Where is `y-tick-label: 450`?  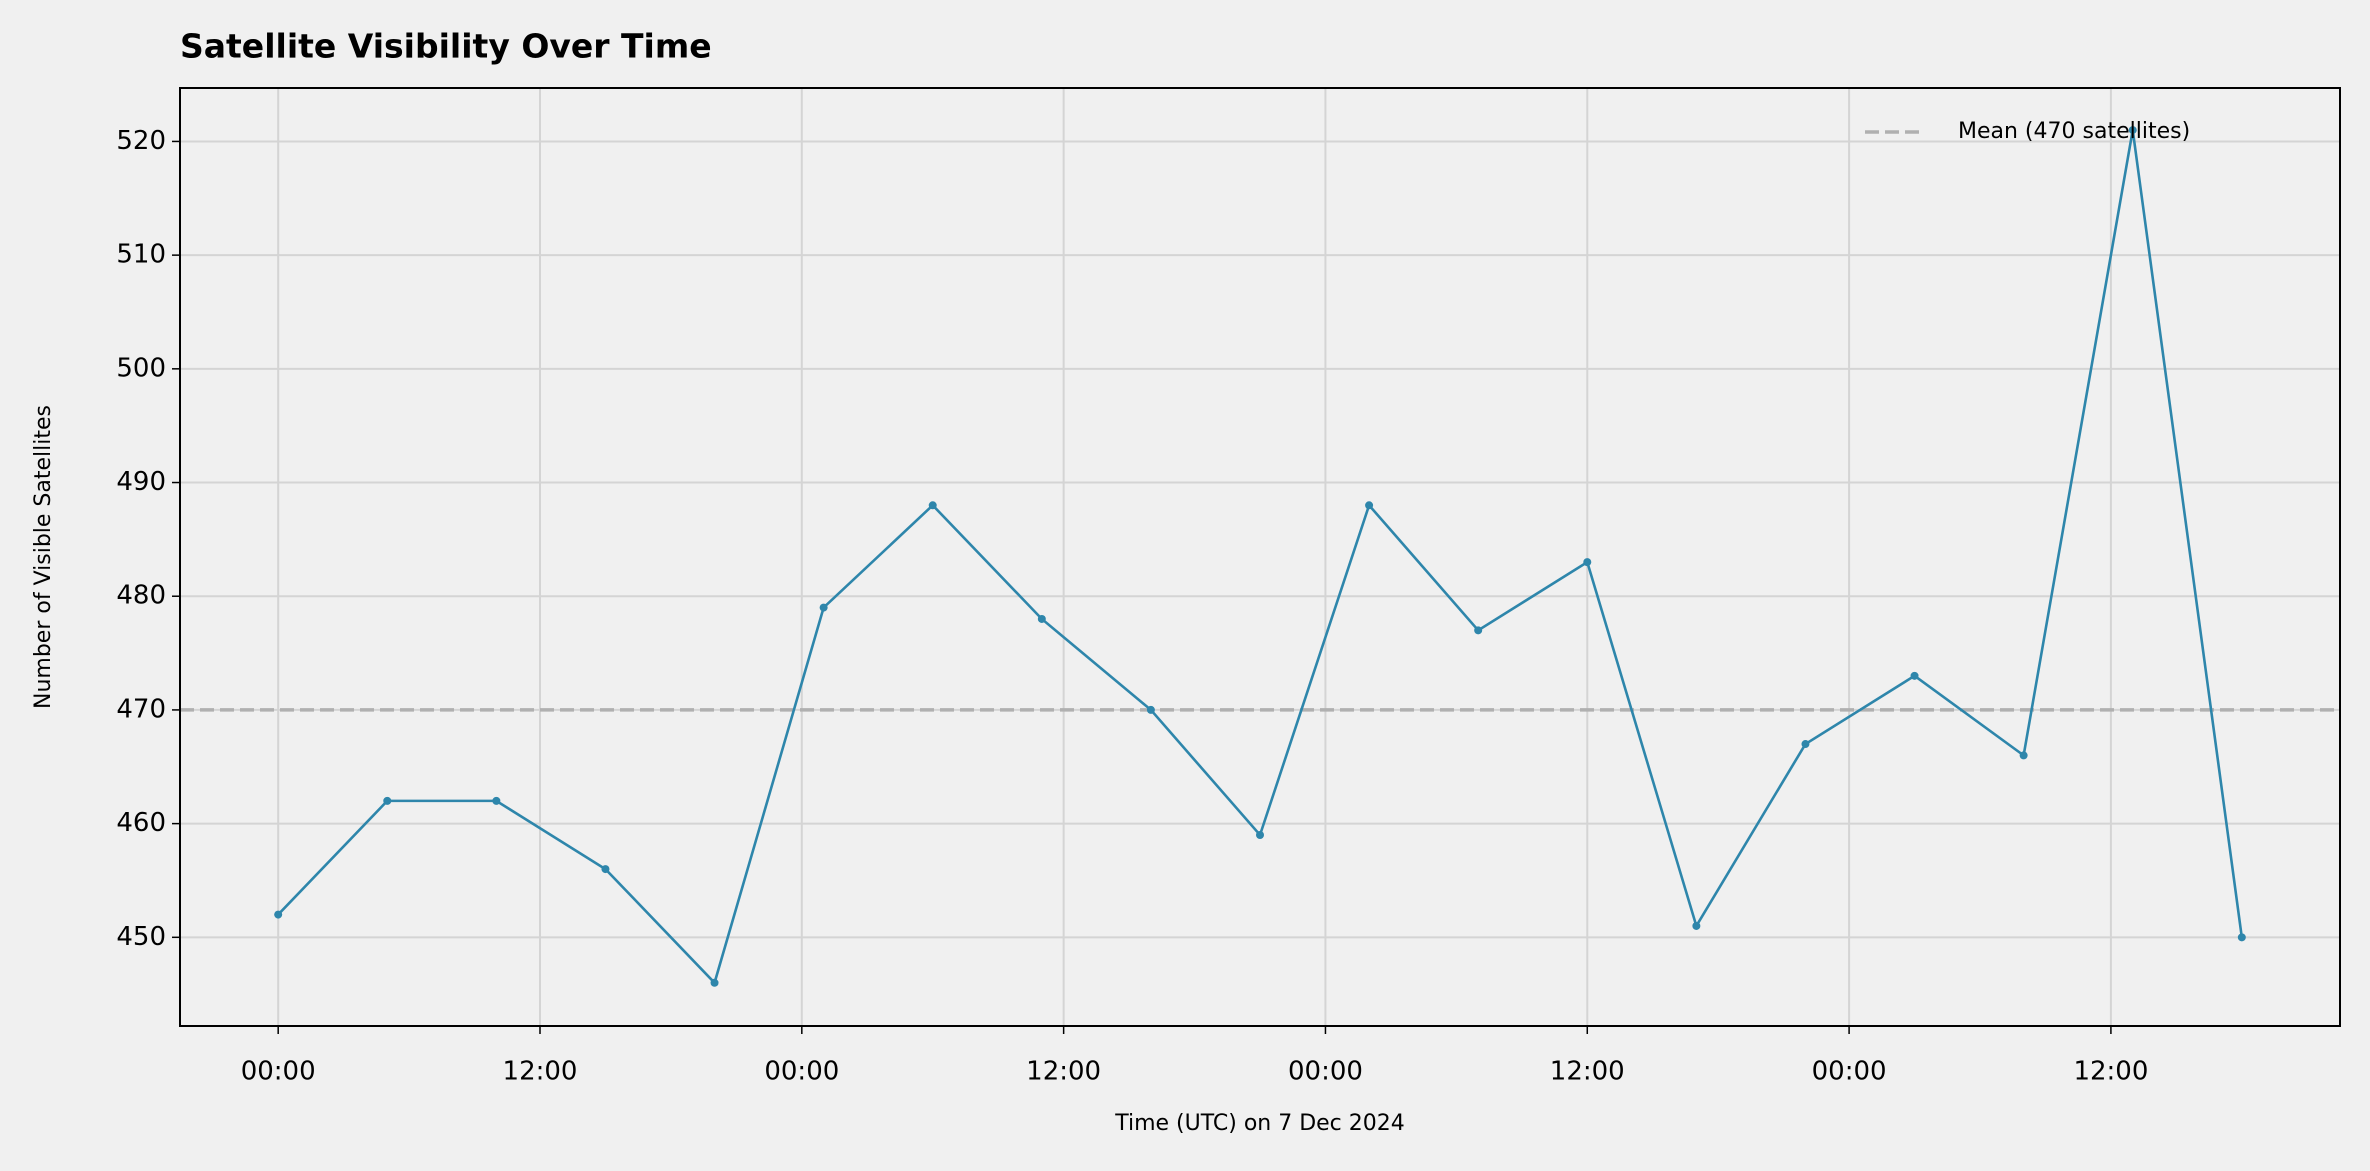
y-tick-label: 450 is located at coordinates (141, 937).